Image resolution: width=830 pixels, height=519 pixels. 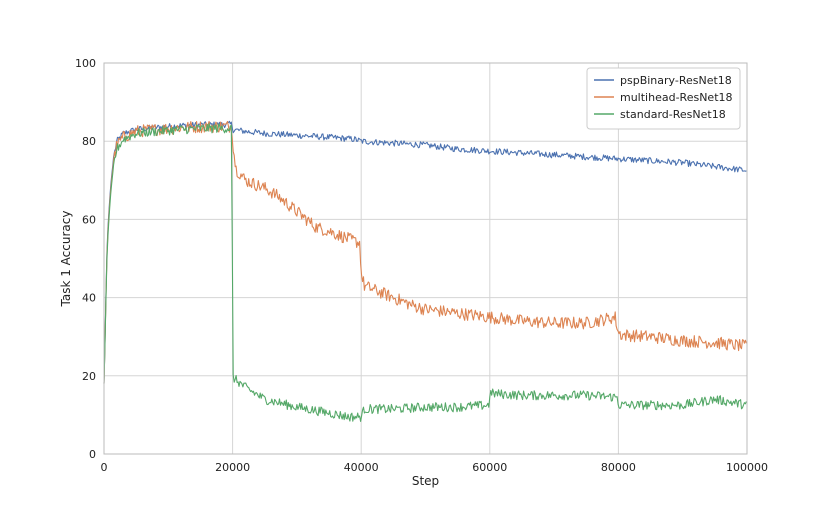 What do you see at coordinates (89, 298) in the screenshot?
I see `y-tick-label: 40` at bounding box center [89, 298].